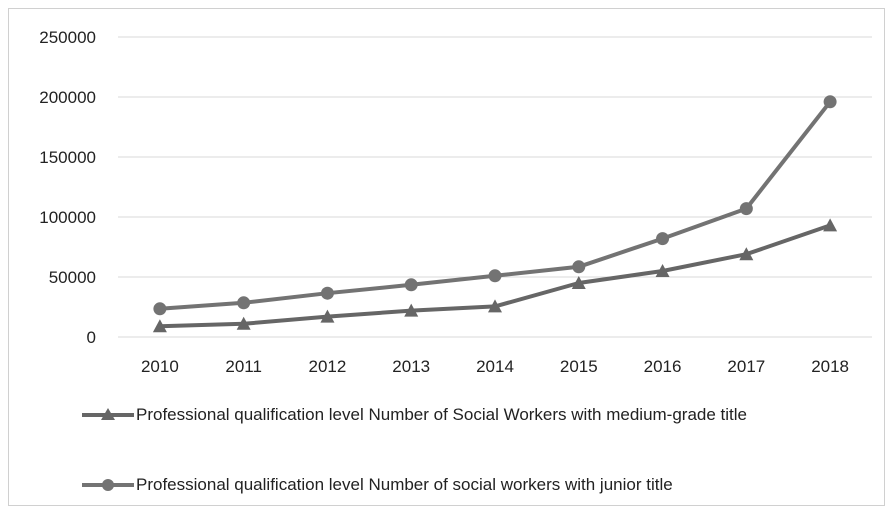  Describe the element at coordinates (746, 366) in the screenshot. I see `x-tick-label: 2017` at that location.